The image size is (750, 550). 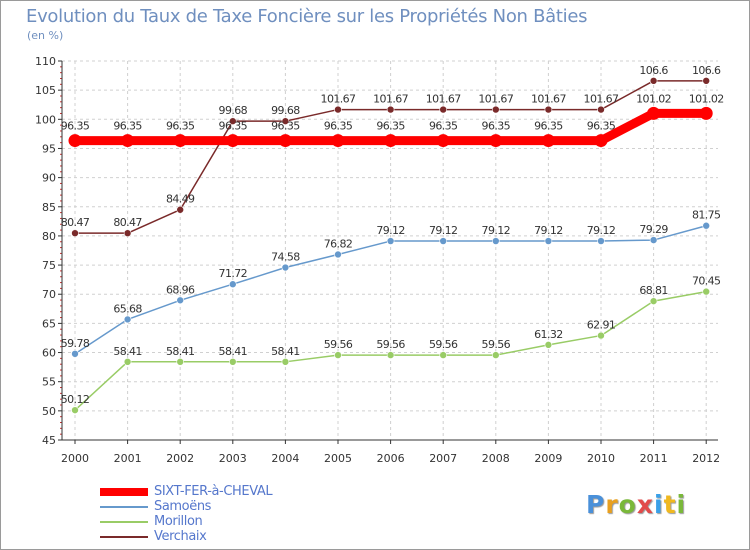 What do you see at coordinates (49, 411) in the screenshot?
I see `y-tick-label: 50` at bounding box center [49, 411].